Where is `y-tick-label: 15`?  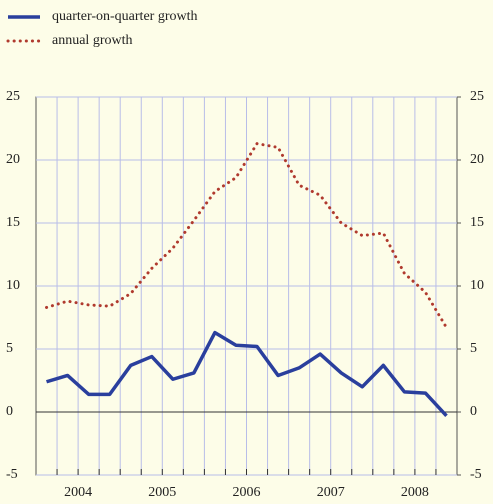
y-tick-label: 15 is located at coordinates (13, 222).